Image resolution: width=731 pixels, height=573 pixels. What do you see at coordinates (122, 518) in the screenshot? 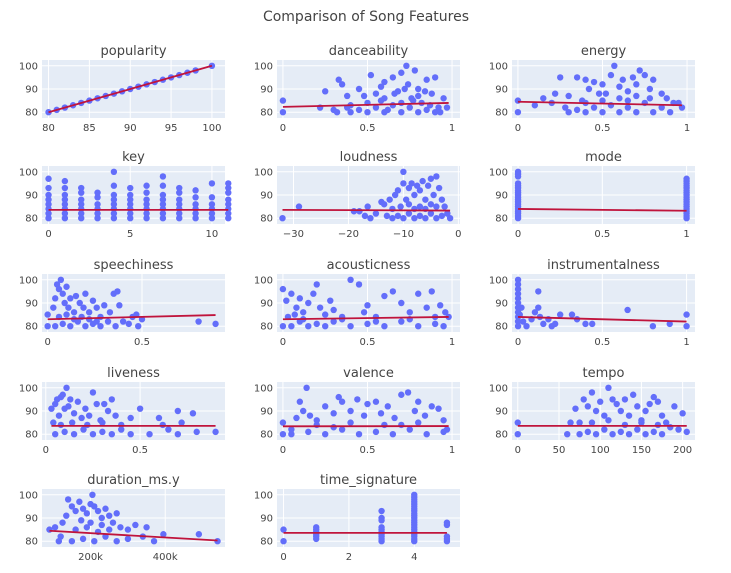
I see `subplot-duration-ms-y: 80 90 100 200k 400k duration_ms.y` at bounding box center [122, 518].